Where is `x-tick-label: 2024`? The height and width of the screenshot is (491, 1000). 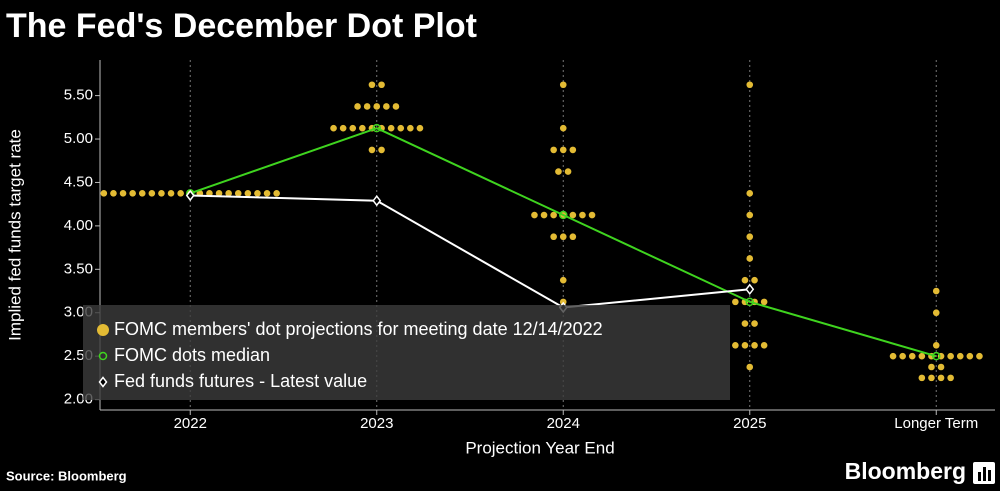 x-tick-label: 2024 is located at coordinates (563, 423).